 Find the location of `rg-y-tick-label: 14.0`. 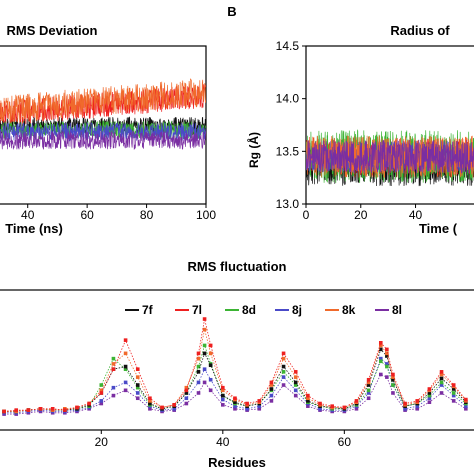

rg-y-tick-label: 14.0 is located at coordinates (288, 99).